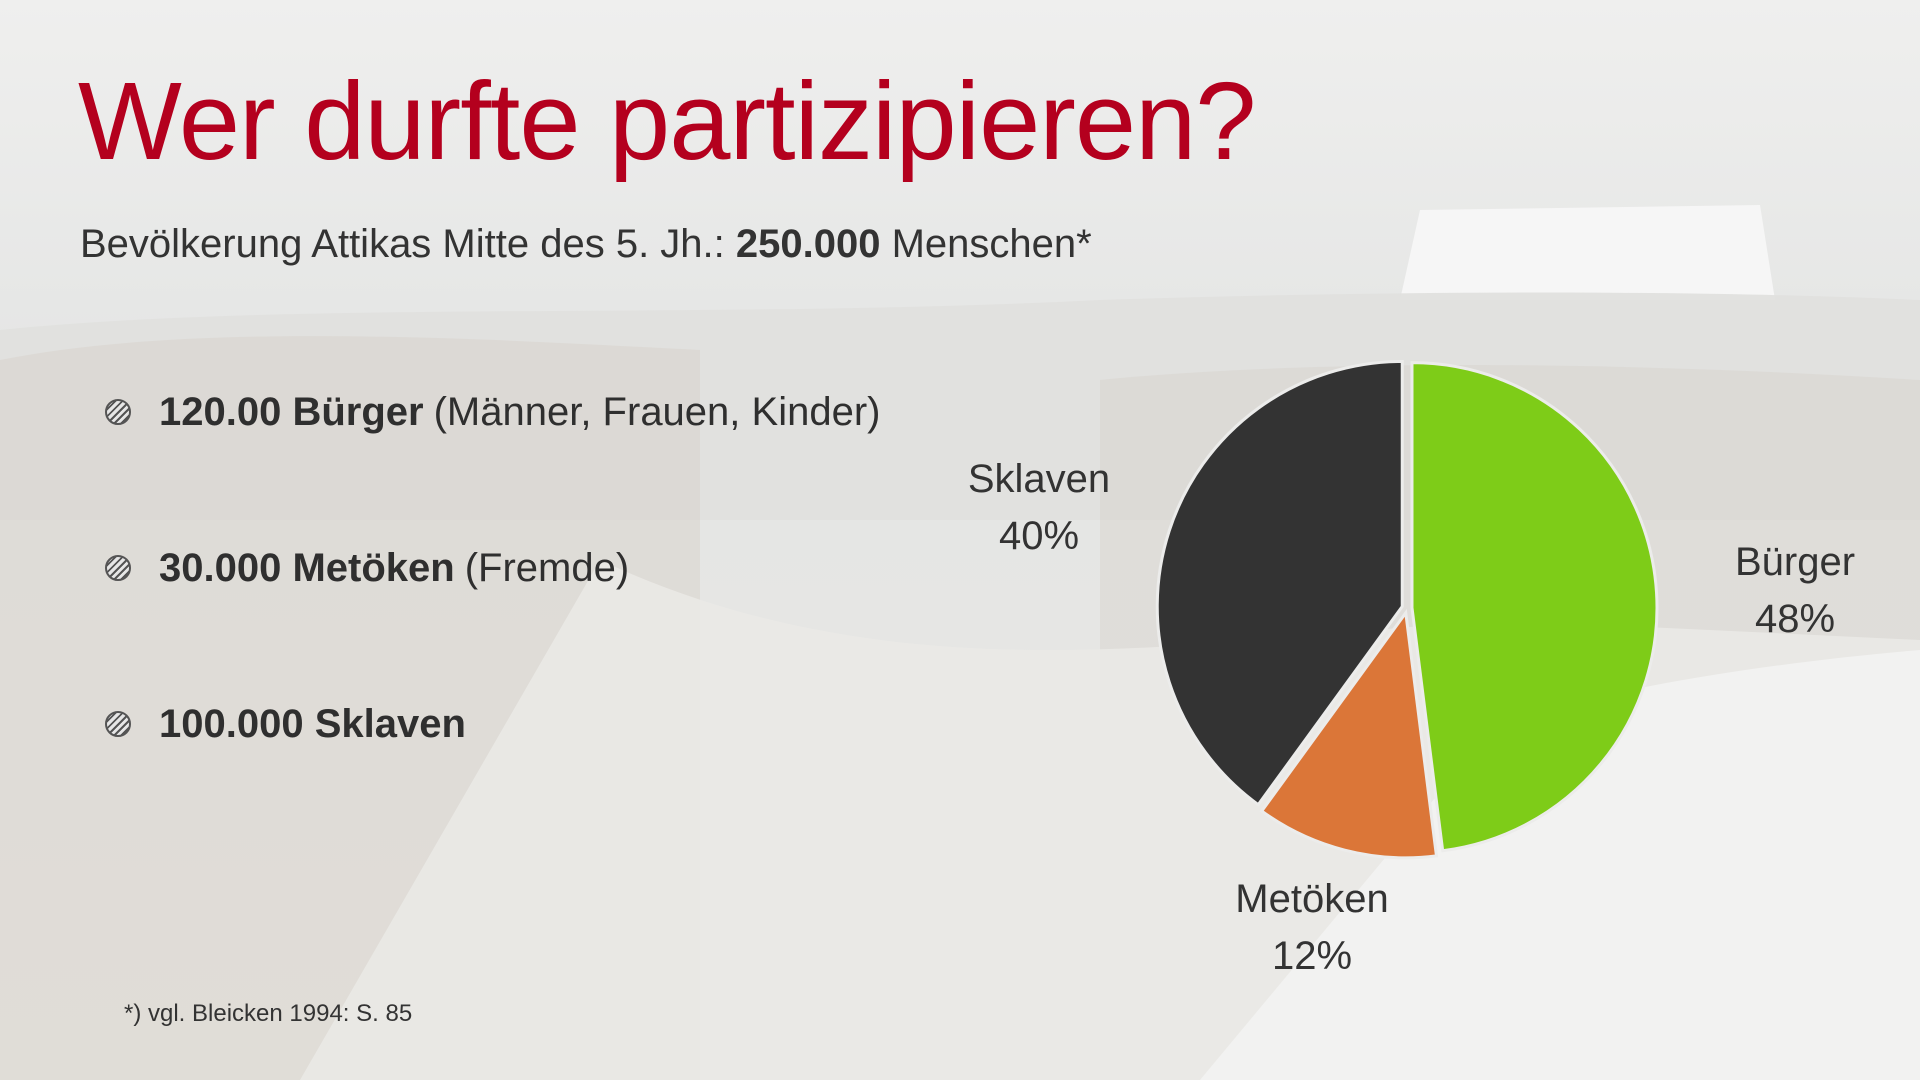 This screenshot has width=1920, height=1080. What do you see at coordinates (657, 411) in the screenshot?
I see `list-item-rest: (Männer, Frauen, Kinder)` at bounding box center [657, 411].